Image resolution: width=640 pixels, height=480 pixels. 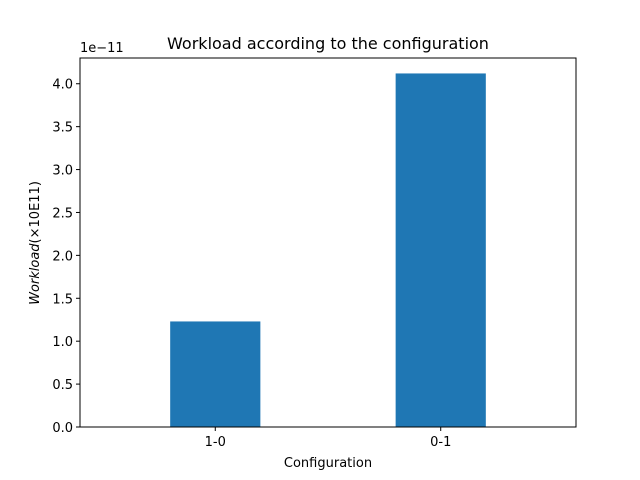 I want to click on y-tick-label: 3.0, so click(x=62, y=171).